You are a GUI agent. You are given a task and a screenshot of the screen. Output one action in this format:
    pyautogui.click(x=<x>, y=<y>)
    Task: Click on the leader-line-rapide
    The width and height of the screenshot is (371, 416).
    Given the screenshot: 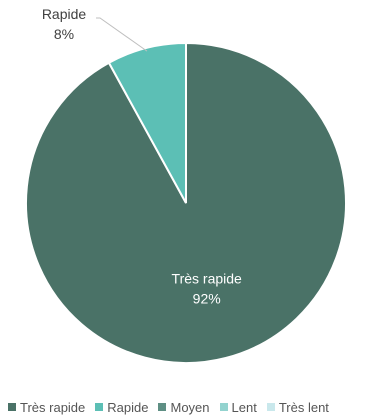 What is the action you would take?
    pyautogui.click(x=122, y=34)
    